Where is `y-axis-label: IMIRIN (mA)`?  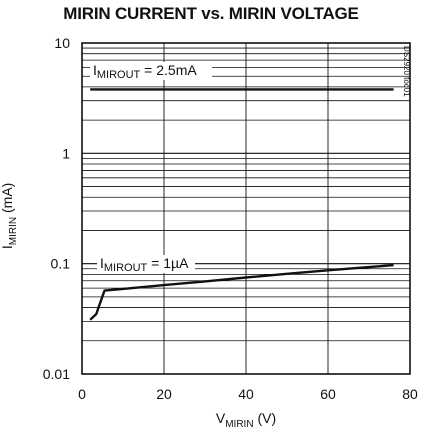
y-axis-label: IMIRIN (mA) is located at coordinates (9, 216).